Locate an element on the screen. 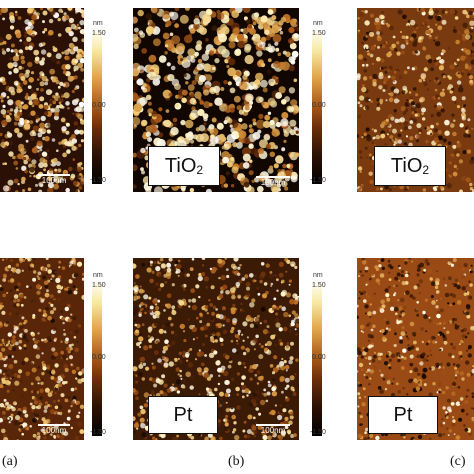 The width and height of the screenshot is (474, 474). material-label-c-bottom: Pt is located at coordinates (403, 415).